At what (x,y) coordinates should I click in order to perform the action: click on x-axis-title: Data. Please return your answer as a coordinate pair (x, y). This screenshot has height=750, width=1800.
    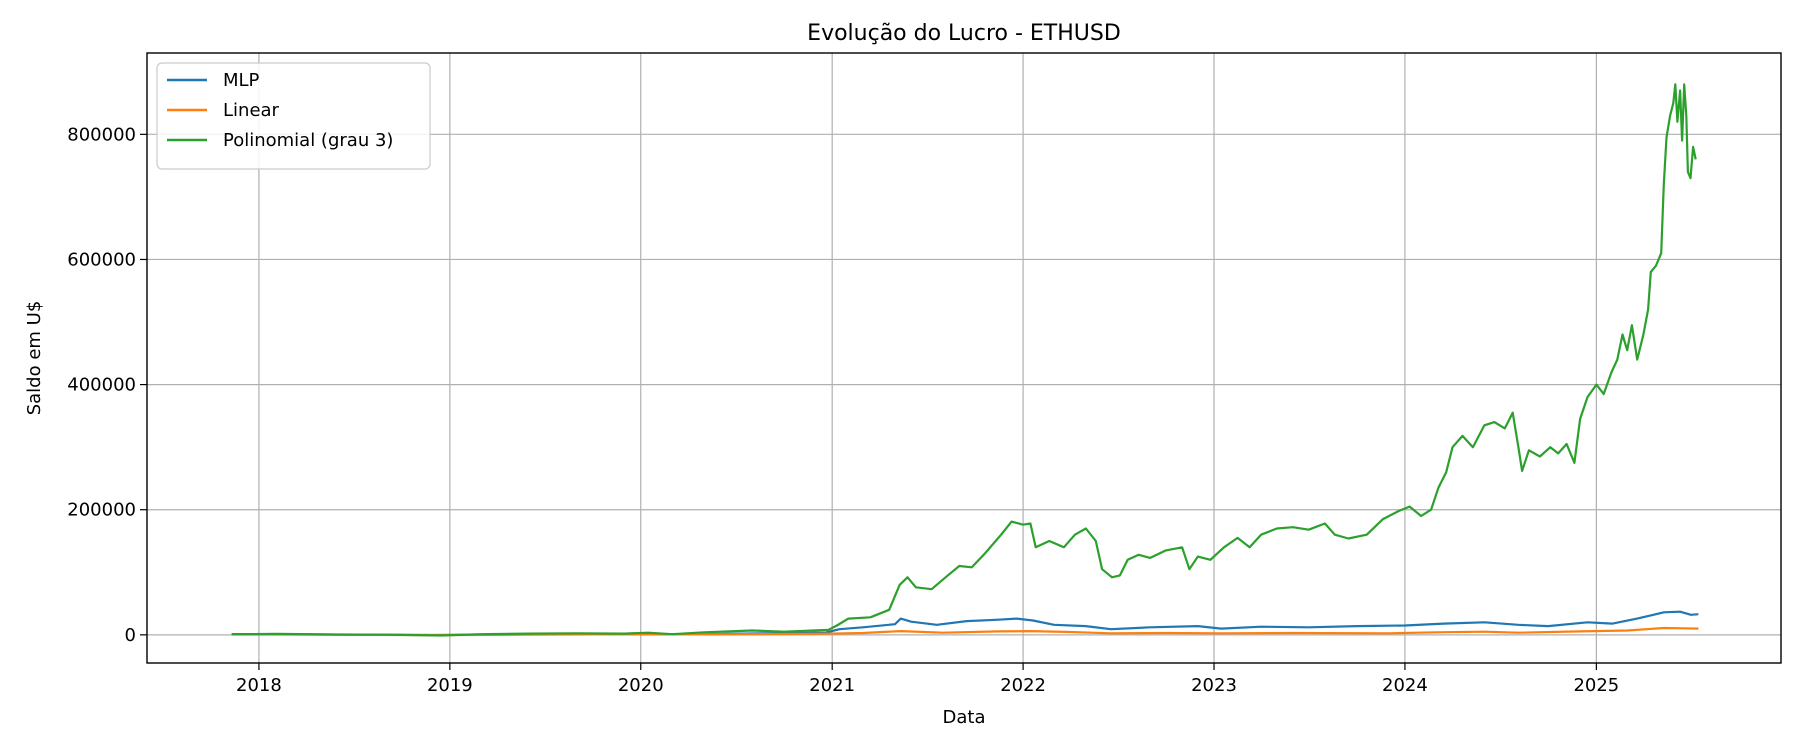
    Looking at the image, I should click on (964, 717).